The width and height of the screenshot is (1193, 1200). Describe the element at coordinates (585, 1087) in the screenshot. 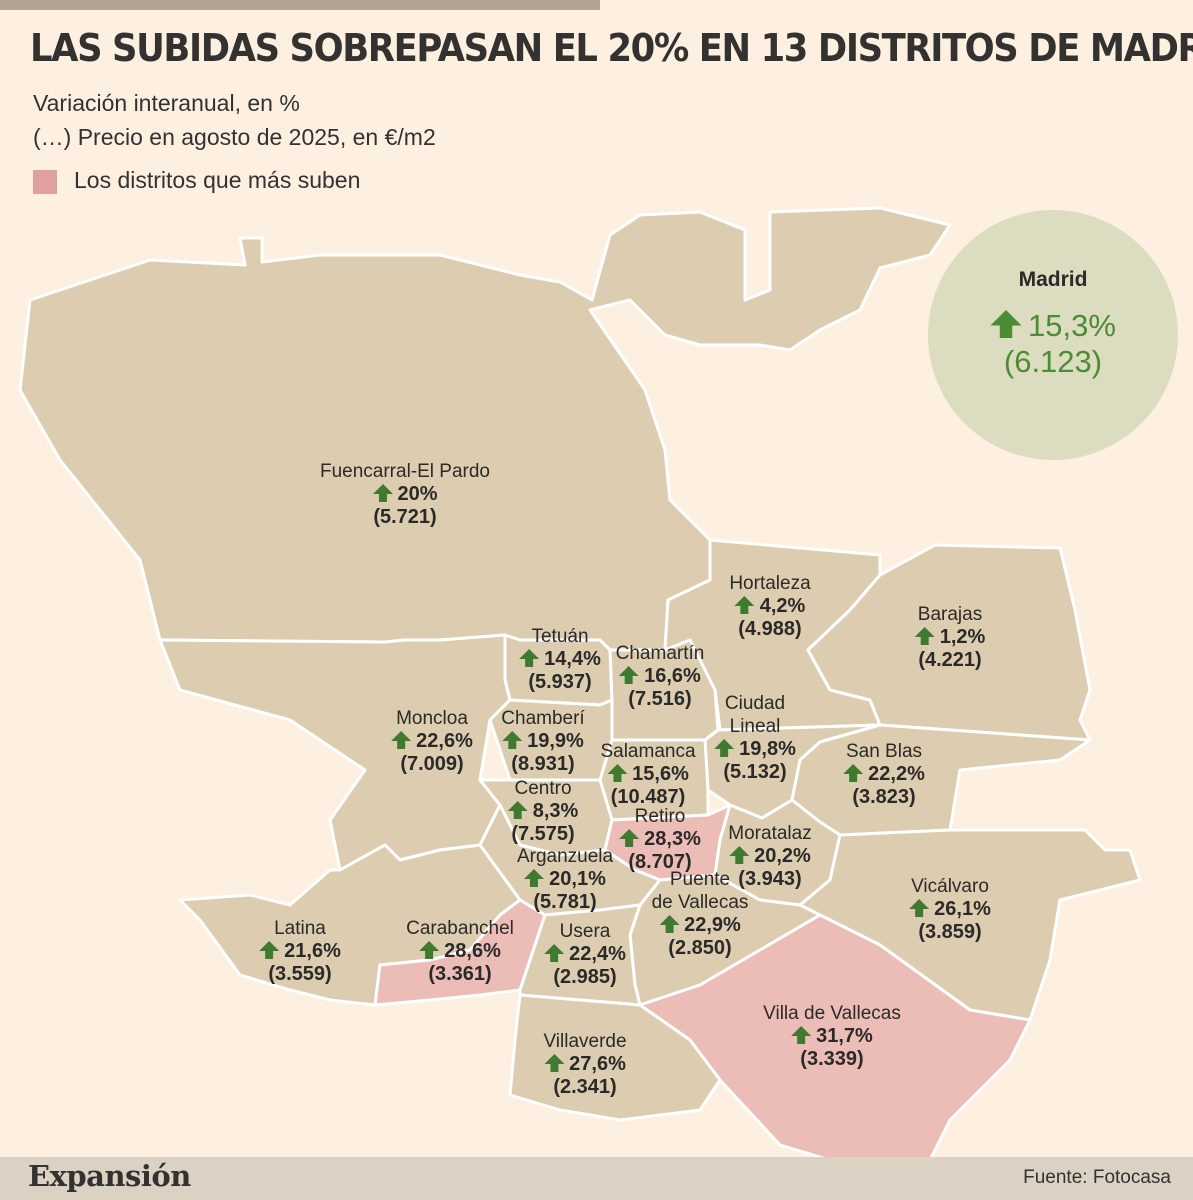

I see `district-price: (2.341)` at that location.